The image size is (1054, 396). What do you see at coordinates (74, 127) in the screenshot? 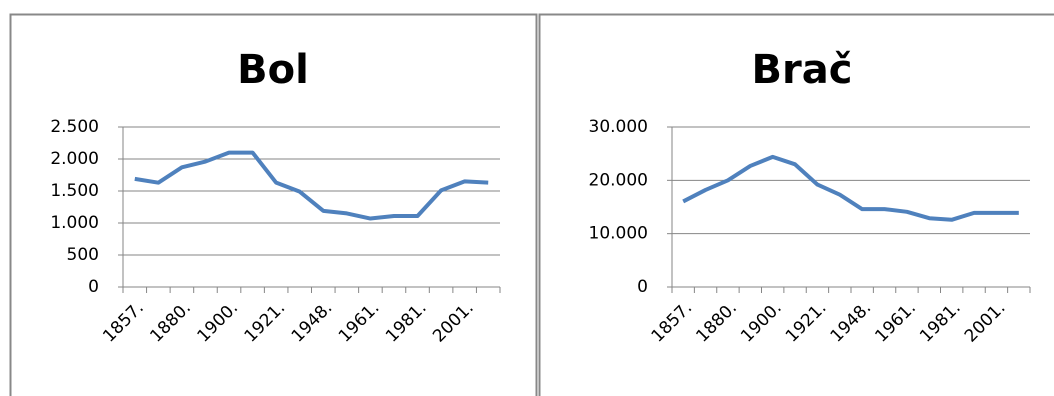
I see `y-tick-label: 2.500` at bounding box center [74, 127].